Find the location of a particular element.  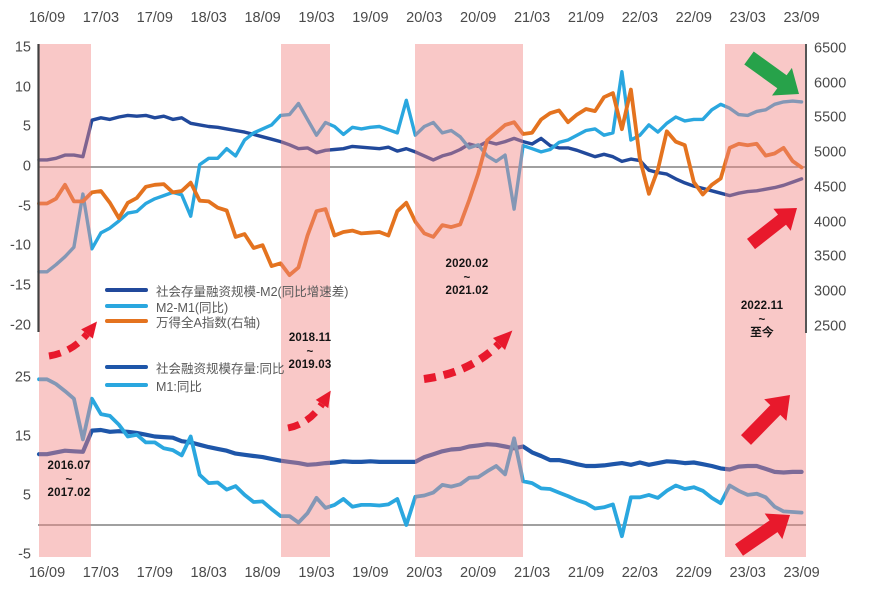

right-axis-tick-label: 3500 is located at coordinates (830, 256).